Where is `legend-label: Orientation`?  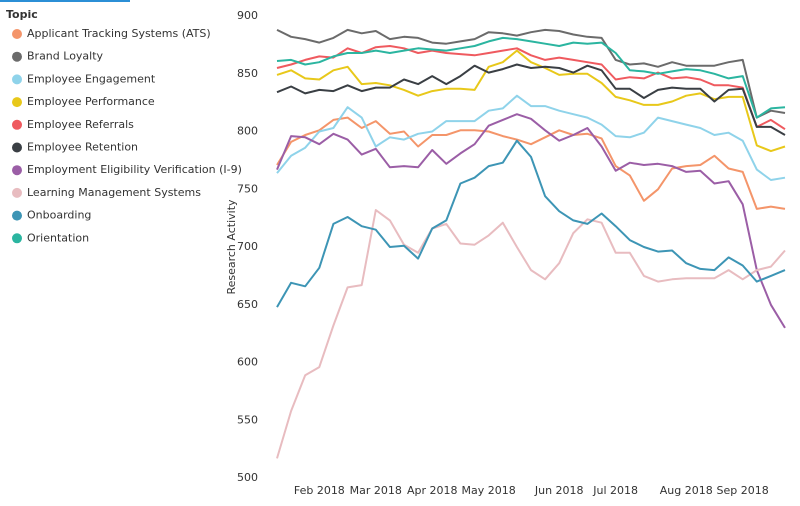
legend-label: Orientation is located at coordinates (58, 237).